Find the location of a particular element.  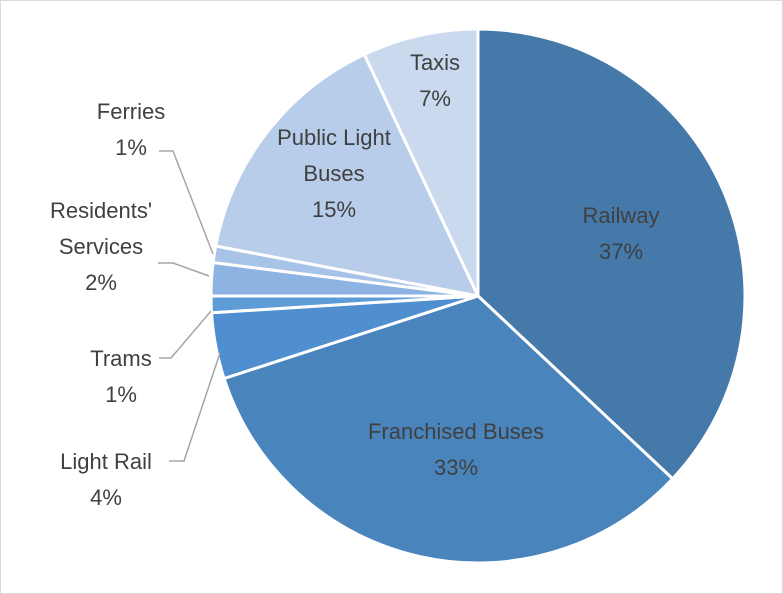

data-label-percent: 37% is located at coordinates (621, 251).